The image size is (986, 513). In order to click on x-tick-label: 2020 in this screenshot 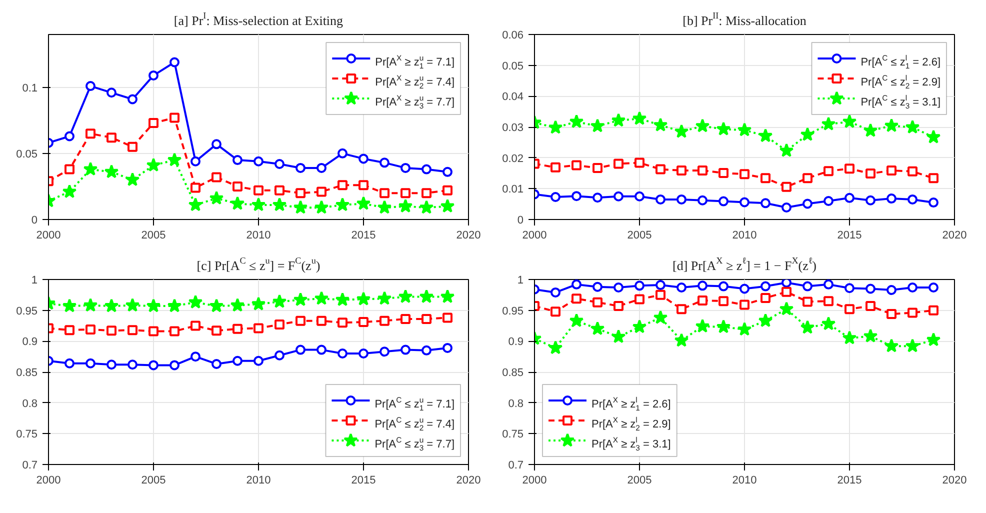, I will do `click(468, 236)`.